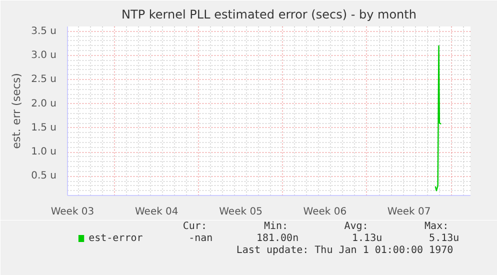 The height and width of the screenshot is (275, 497). What do you see at coordinates (345, 250) in the screenshot?
I see `text: Last update: Thu Jan 1 01:00:00 1970` at bounding box center [345, 250].